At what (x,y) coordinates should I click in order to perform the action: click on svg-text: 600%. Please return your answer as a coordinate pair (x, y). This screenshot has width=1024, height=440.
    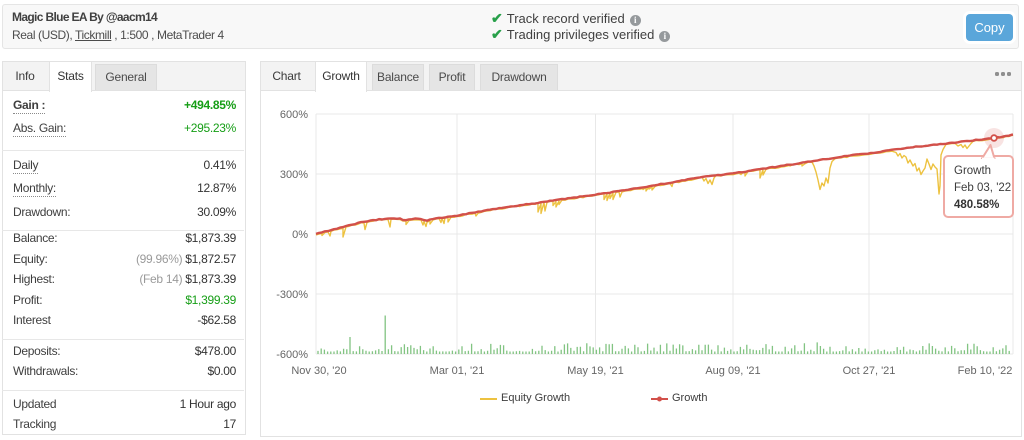
    Looking at the image, I should click on (294, 115).